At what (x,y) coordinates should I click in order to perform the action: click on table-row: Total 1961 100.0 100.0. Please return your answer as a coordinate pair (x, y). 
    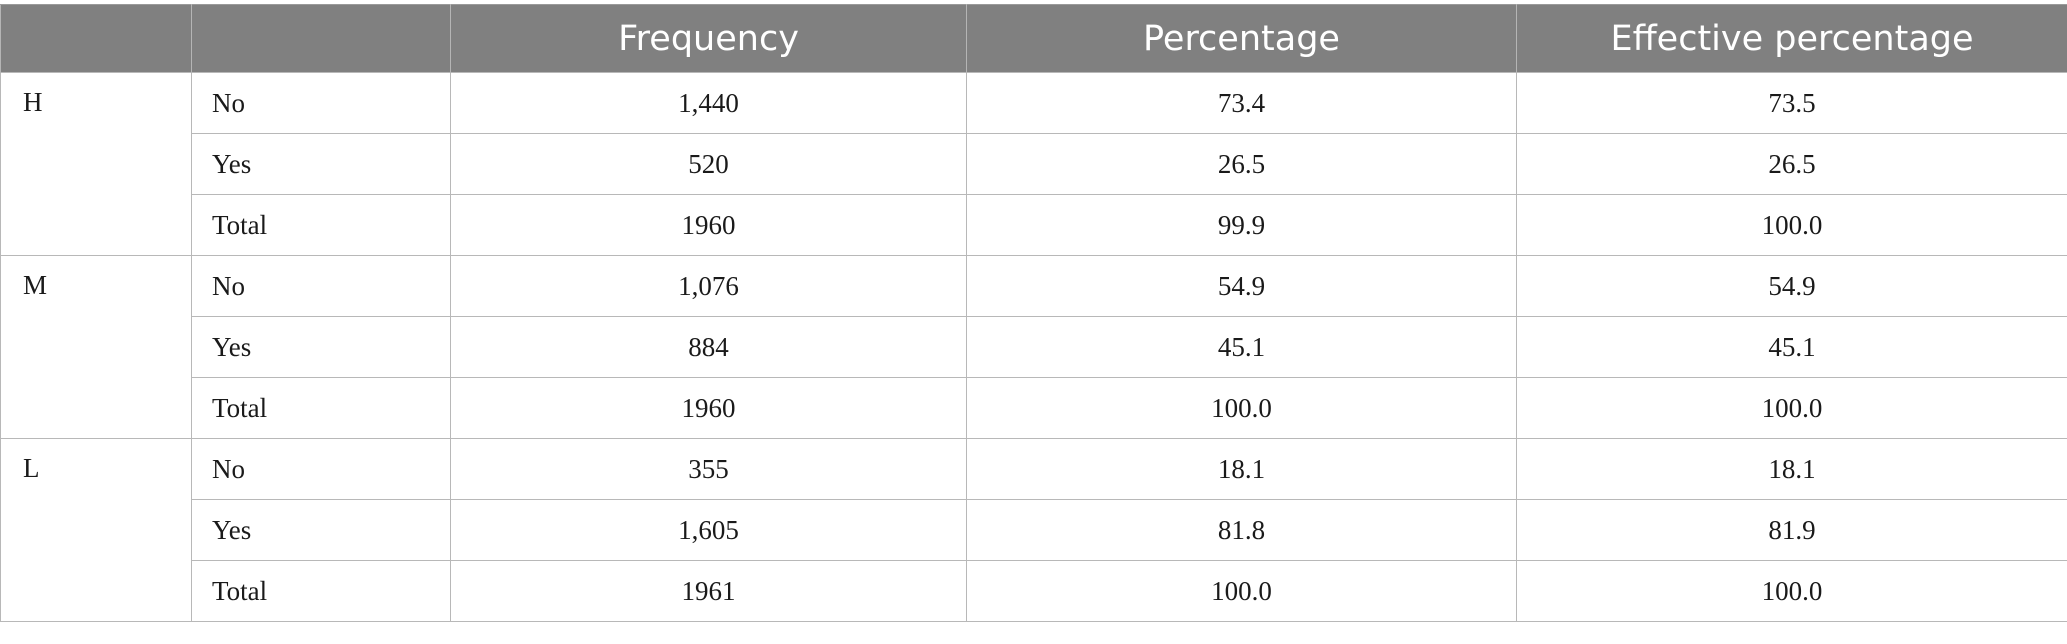
    Looking at the image, I should click on (1034, 591).